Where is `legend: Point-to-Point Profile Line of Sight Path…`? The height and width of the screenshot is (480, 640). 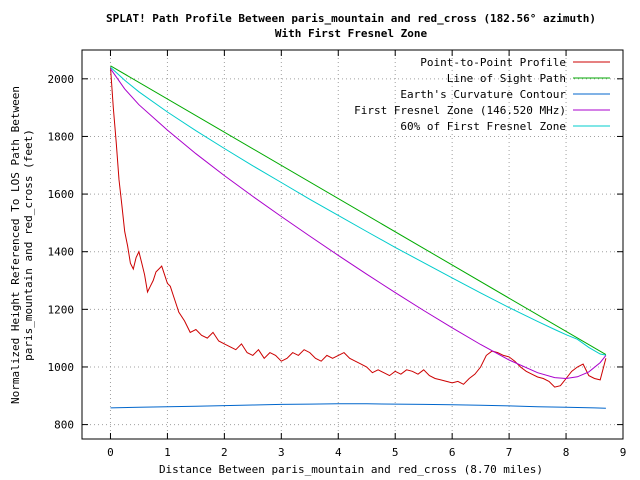 legend: Point-to-Point Profile Line of Sight Path… is located at coordinates (482, 94).